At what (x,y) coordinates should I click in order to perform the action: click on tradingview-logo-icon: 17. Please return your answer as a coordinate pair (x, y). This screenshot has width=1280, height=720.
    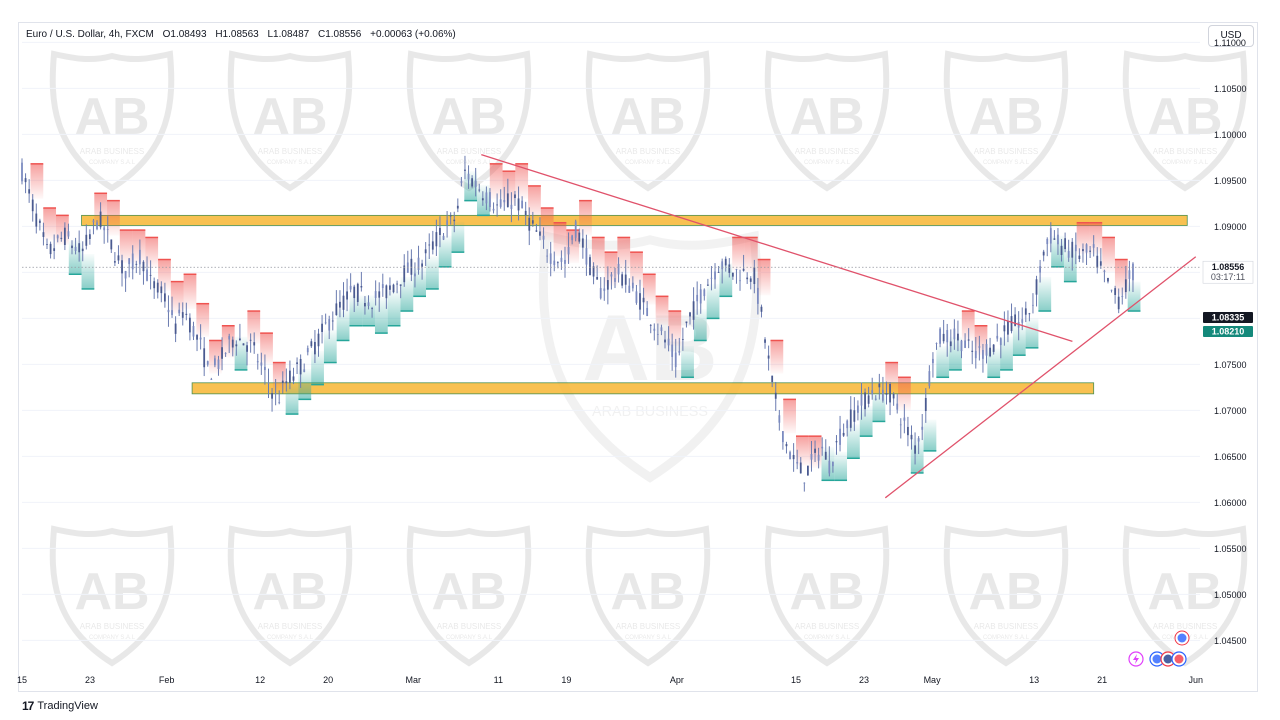
    Looking at the image, I should click on (28, 706).